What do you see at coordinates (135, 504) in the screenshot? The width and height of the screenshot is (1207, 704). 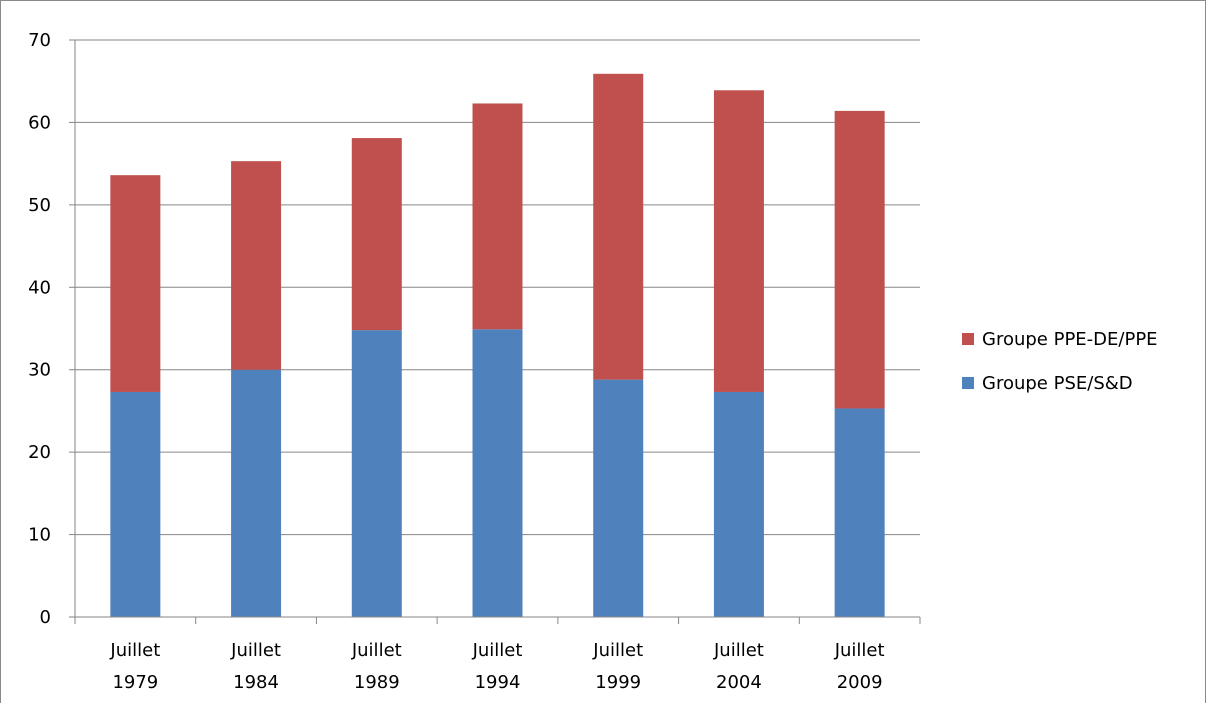 I see `bar-pse-sd-1979` at bounding box center [135, 504].